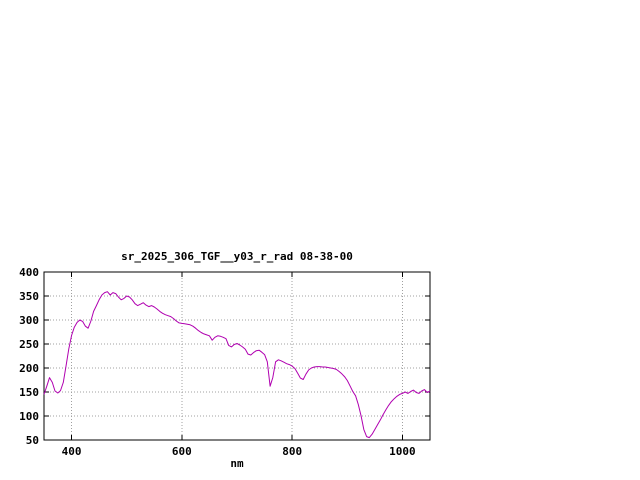 The height and width of the screenshot is (480, 640). Describe the element at coordinates (29, 368) in the screenshot. I see `y-tick-label: 200` at that location.